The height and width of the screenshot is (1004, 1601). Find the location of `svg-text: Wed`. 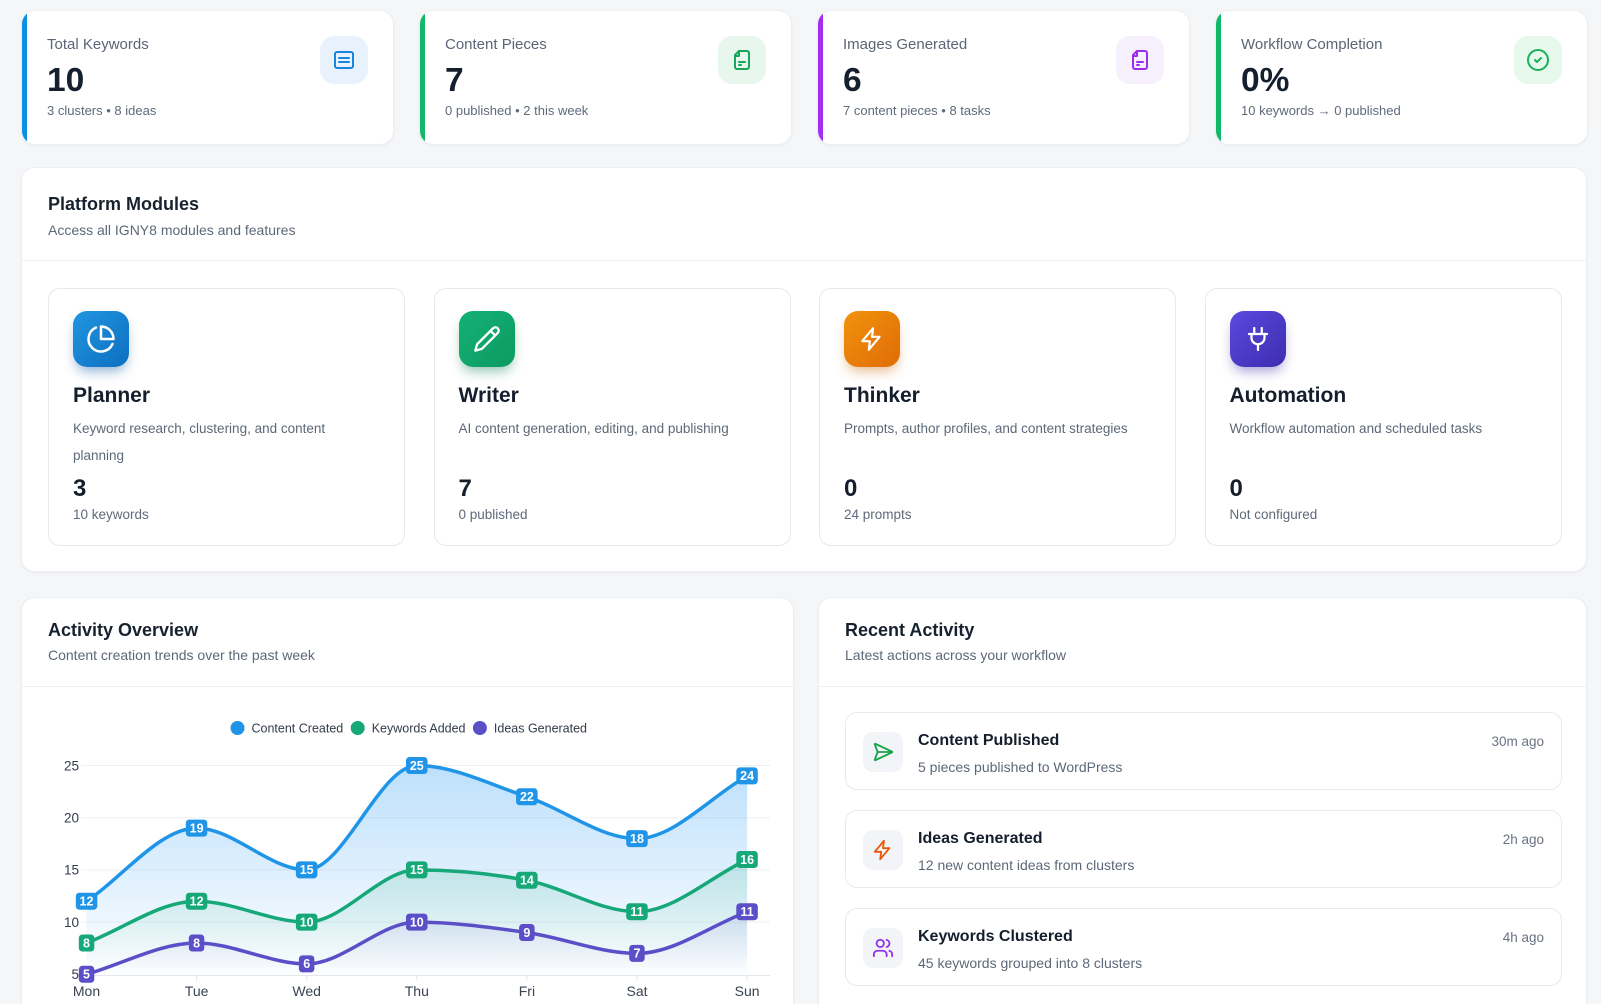

svg-text: Wed is located at coordinates (306, 991).